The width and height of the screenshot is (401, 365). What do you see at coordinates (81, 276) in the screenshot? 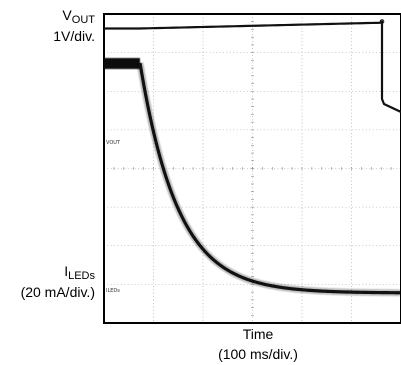
I see `iled-label-sub: LEDs` at bounding box center [81, 276].